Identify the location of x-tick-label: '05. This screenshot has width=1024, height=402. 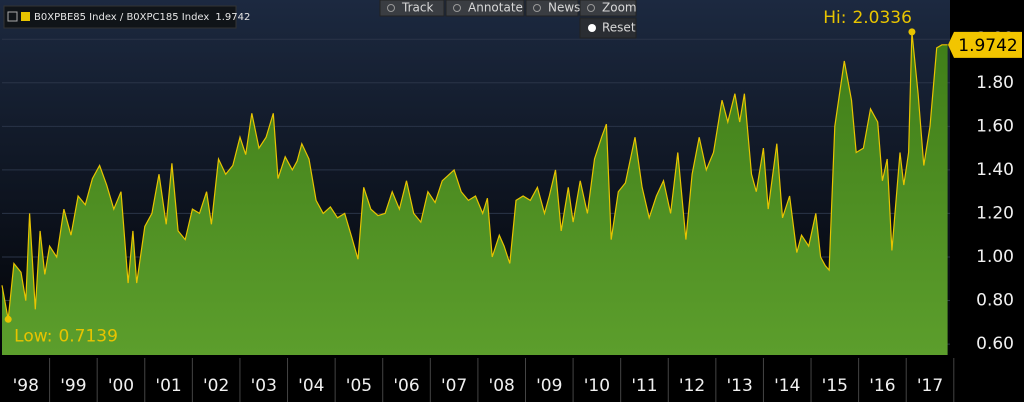
(359, 386).